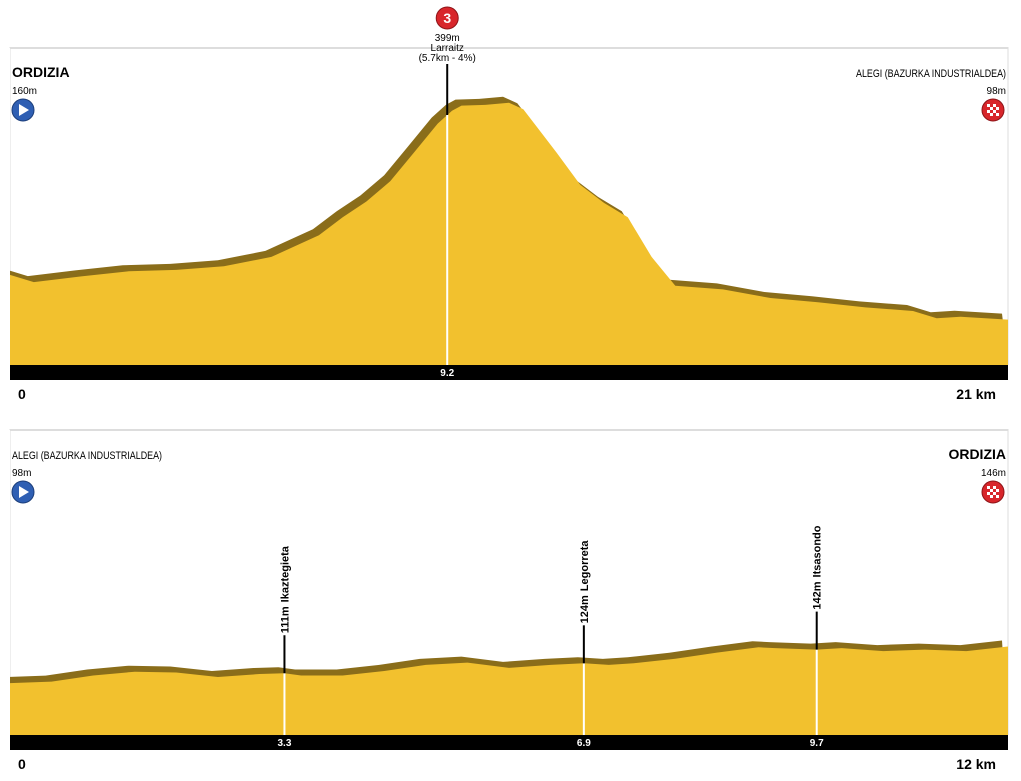 Image resolution: width=1021 pixels, height=781 pixels. I want to click on start-name: ORDIZIA, so click(41, 72).